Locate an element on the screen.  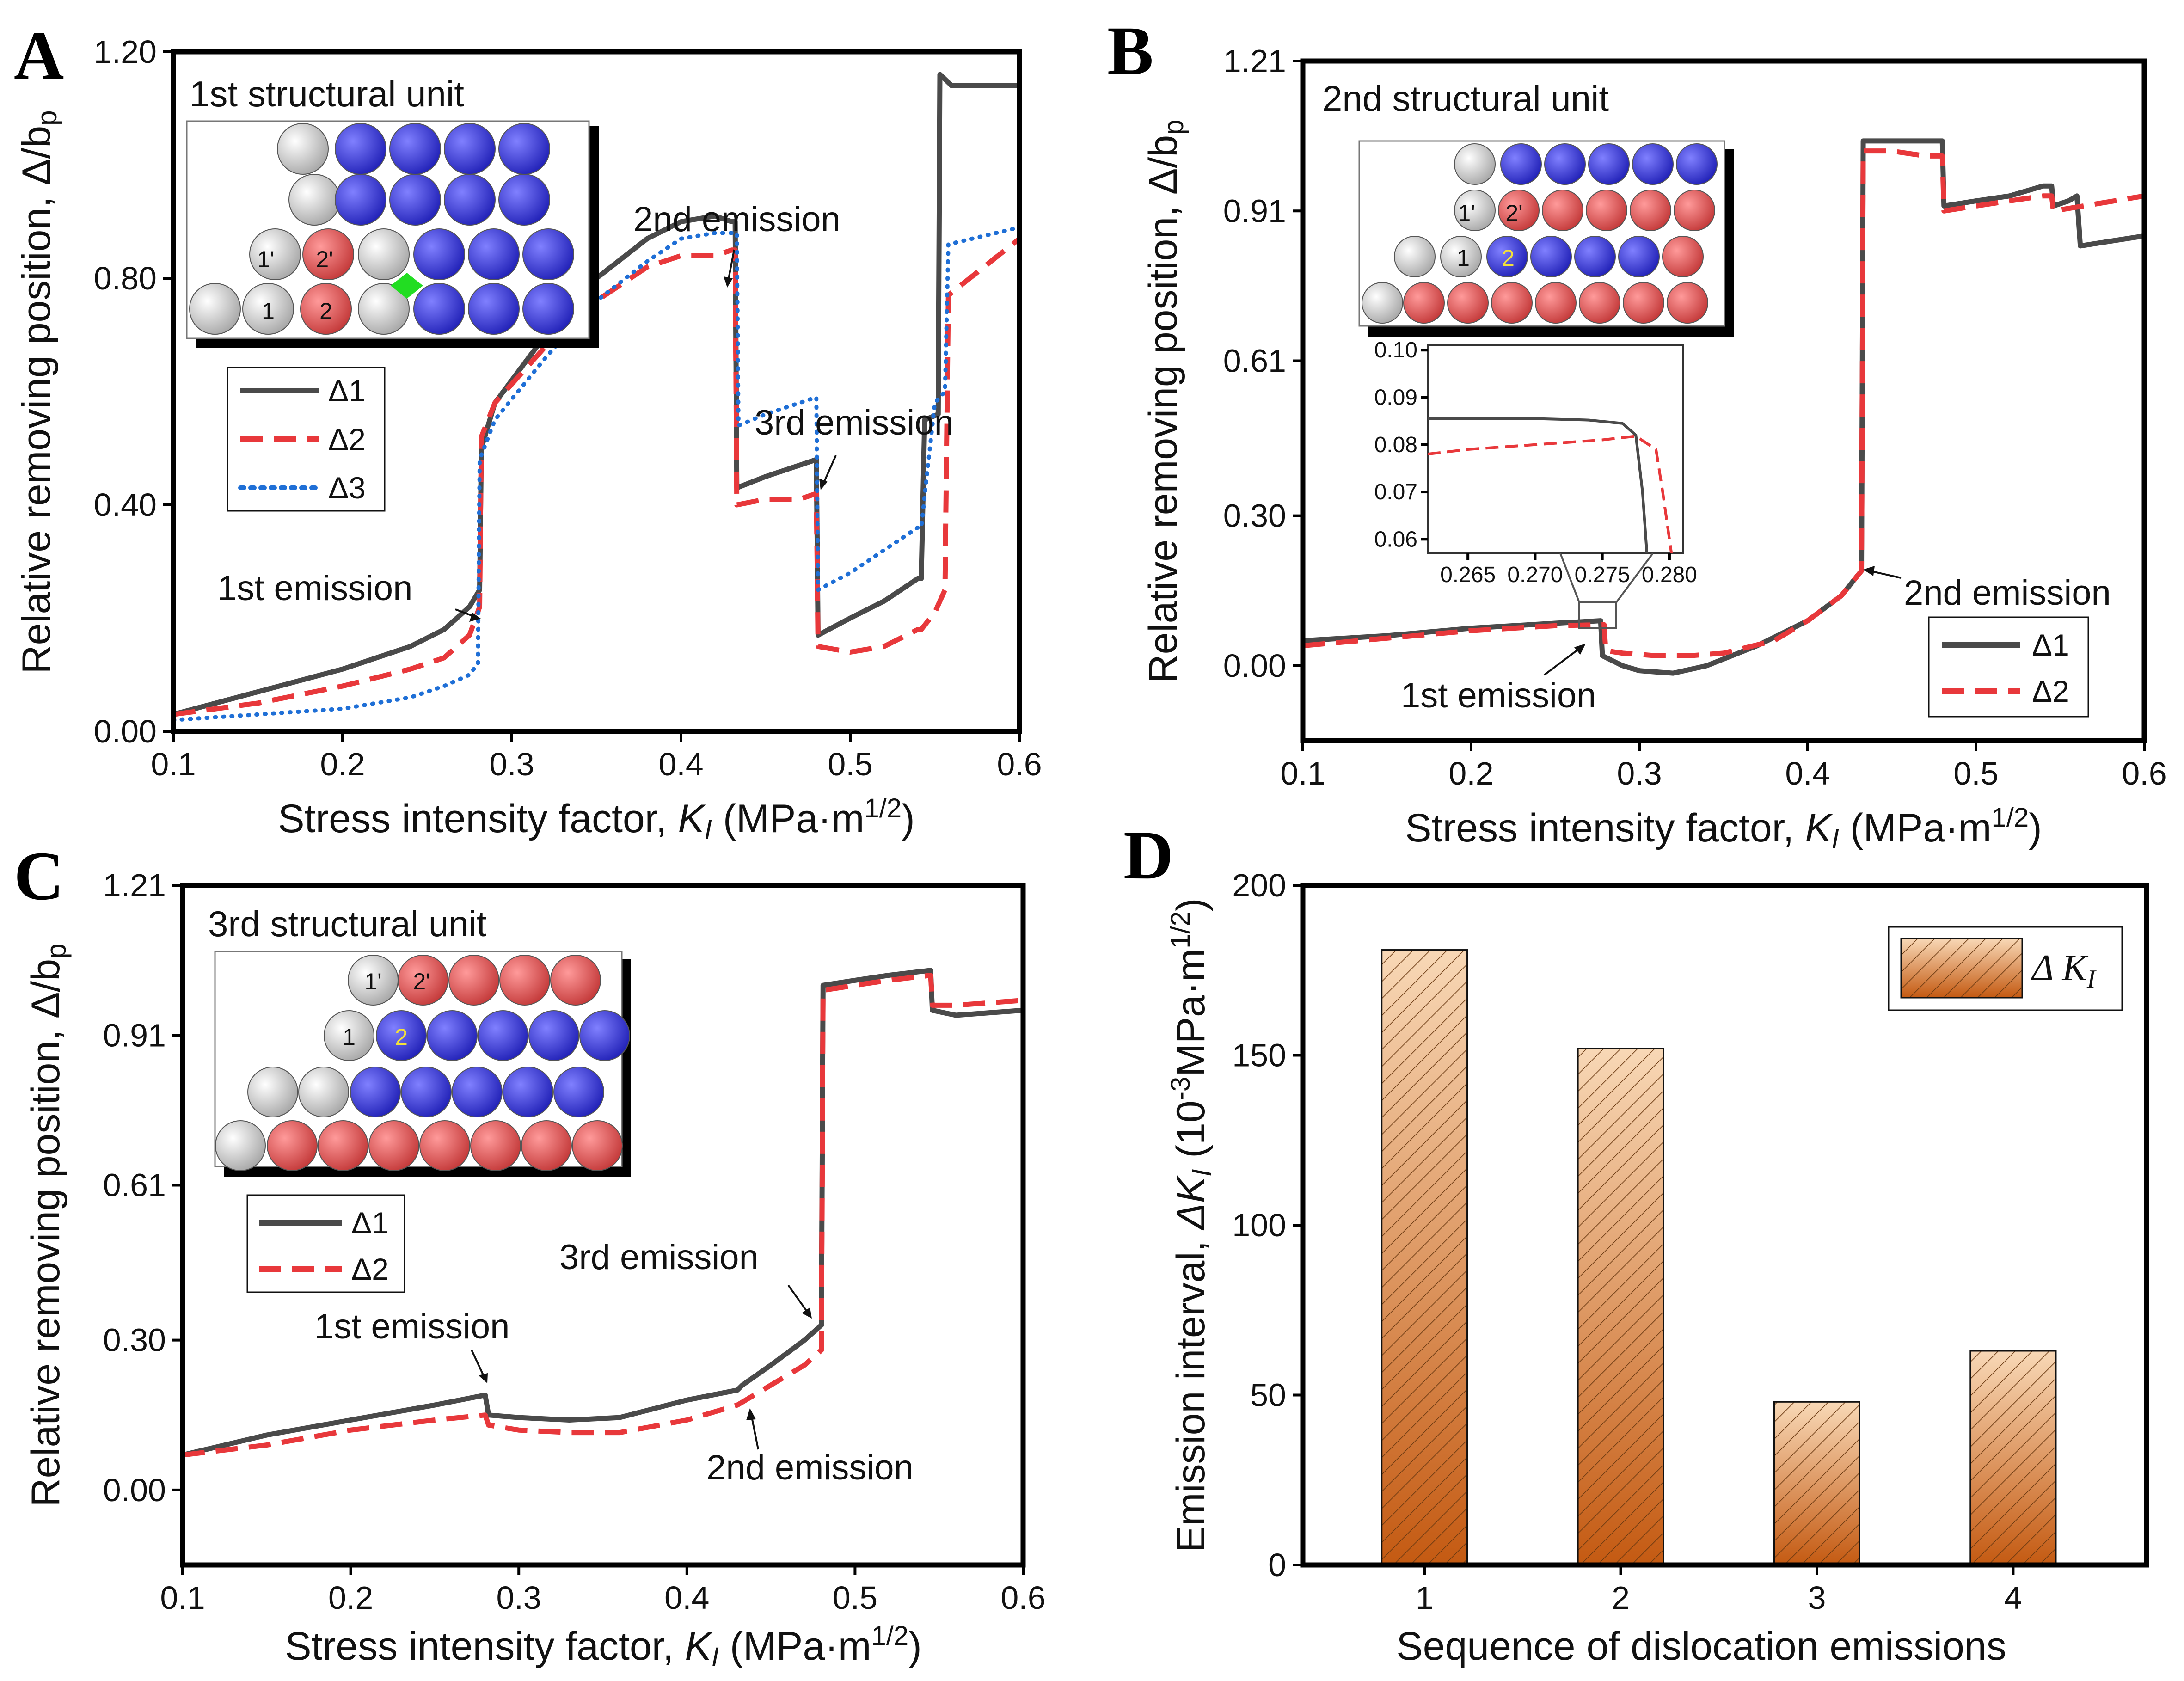
arrow-2nd is located at coordinates (754, 1432).